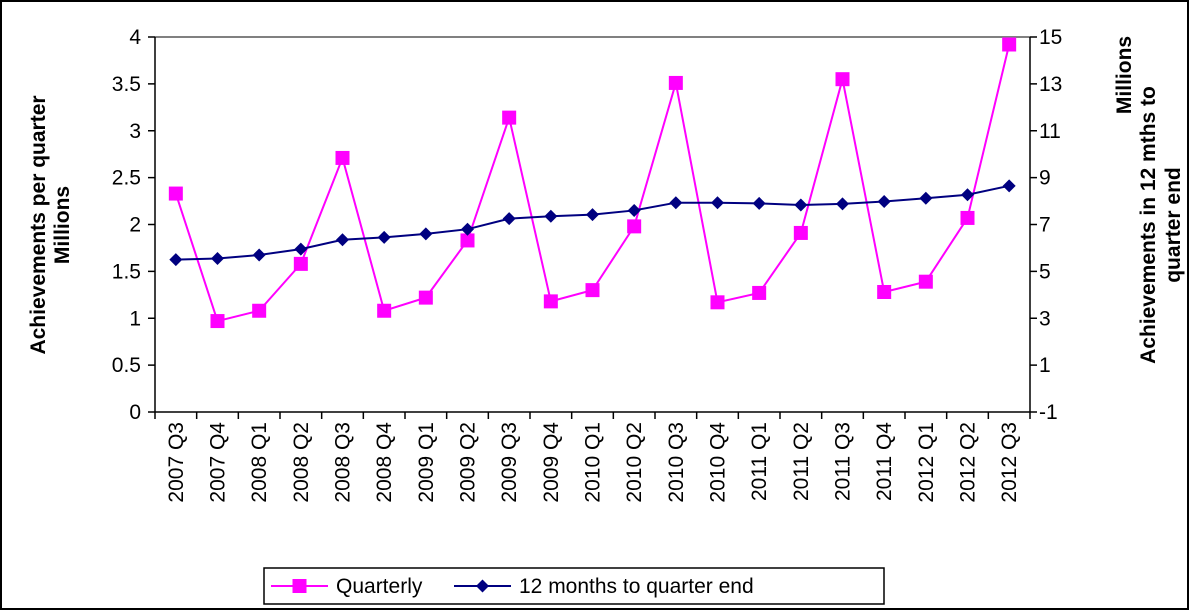 The width and height of the screenshot is (1190, 611). What do you see at coordinates (126, 84) in the screenshot?
I see `left-axis-tick-label: 3.5` at bounding box center [126, 84].